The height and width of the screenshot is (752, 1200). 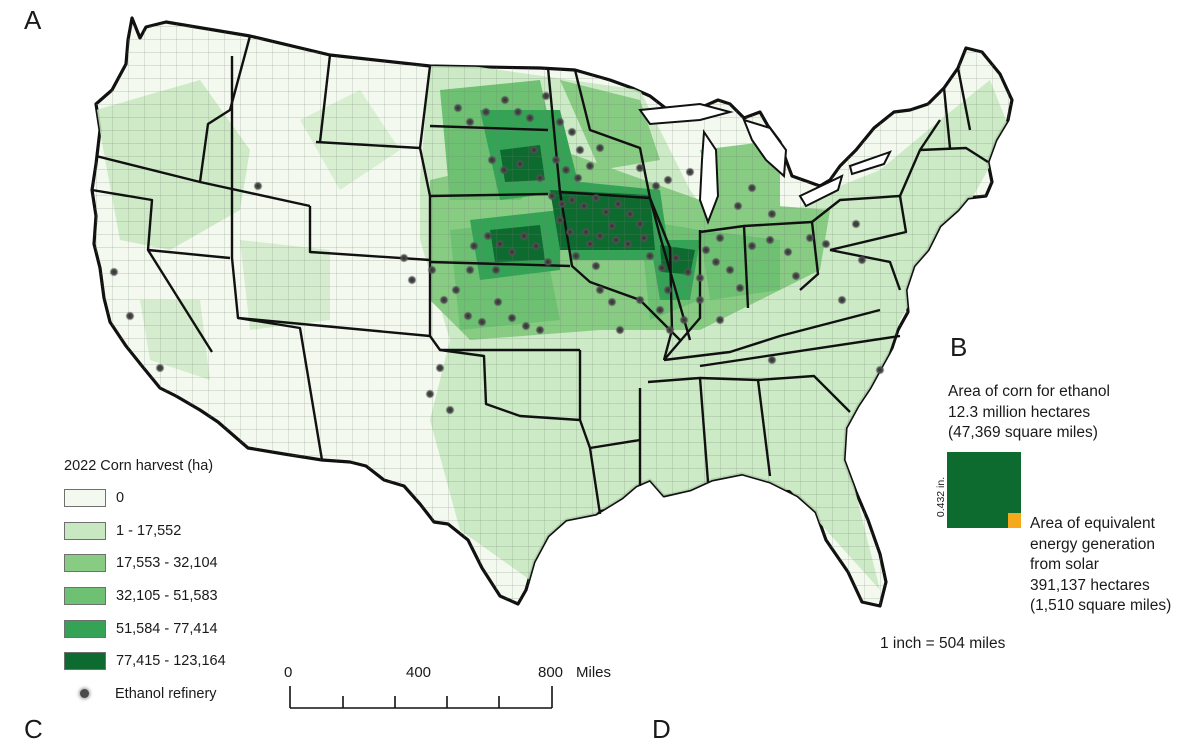 I want to click on square-side-length: 0.432 in., so click(x=941, y=497).